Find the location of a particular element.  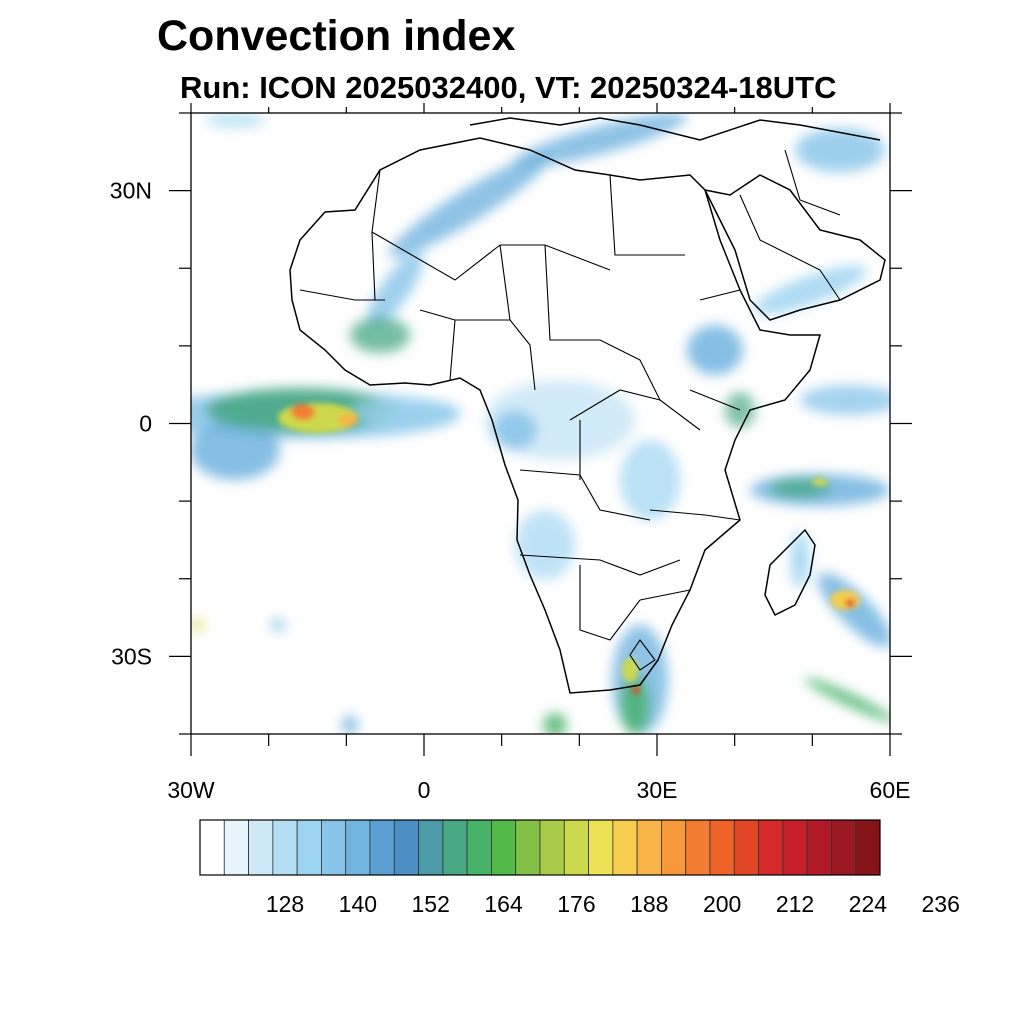

colorbar-label: 188 is located at coordinates (649, 904).